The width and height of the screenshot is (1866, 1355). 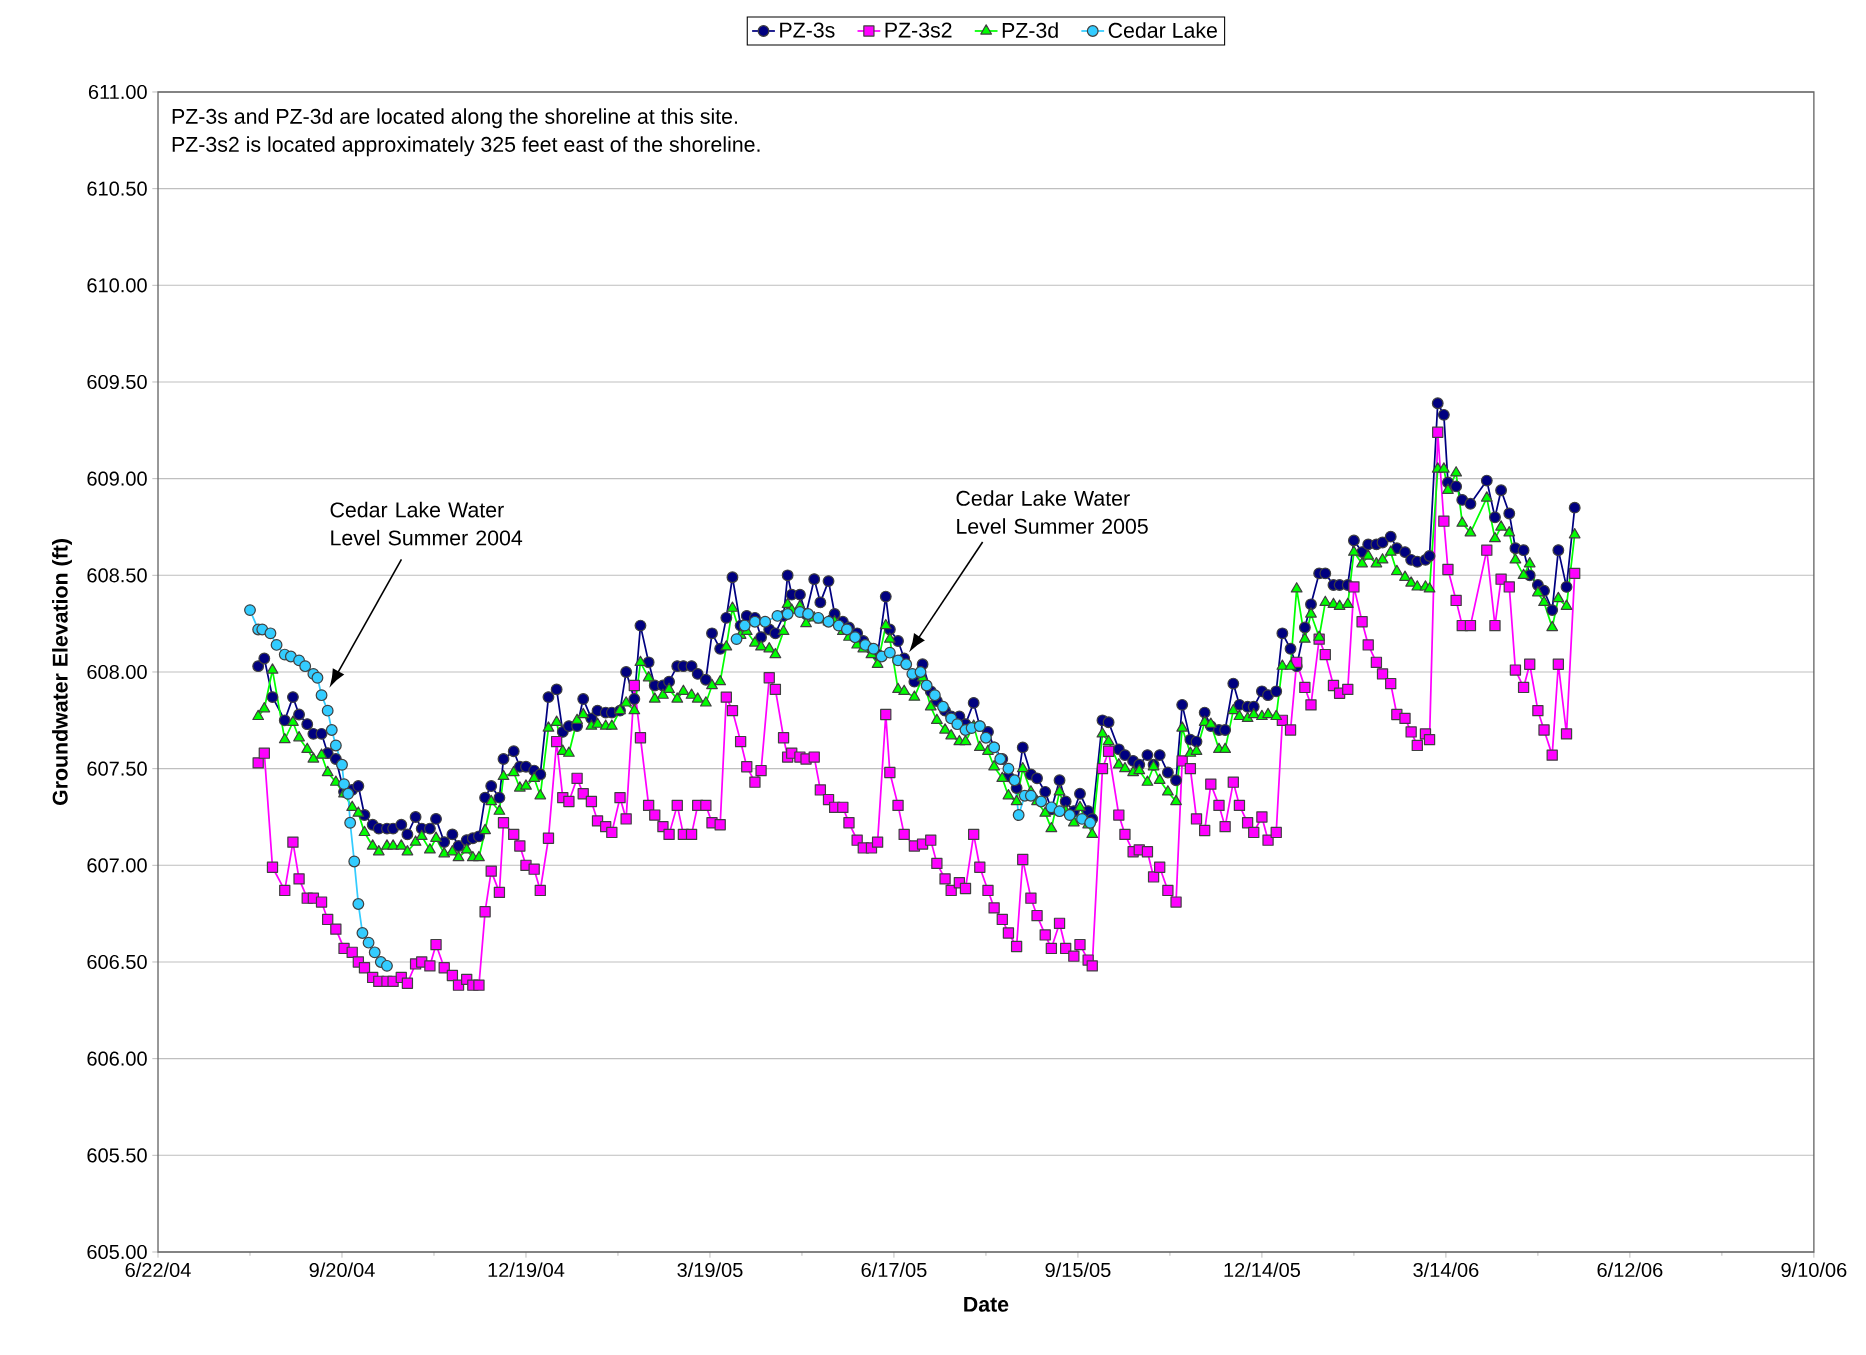 I want to click on annotation: Cedar Lake Water Level Summer 2005, so click(x=1052, y=512).